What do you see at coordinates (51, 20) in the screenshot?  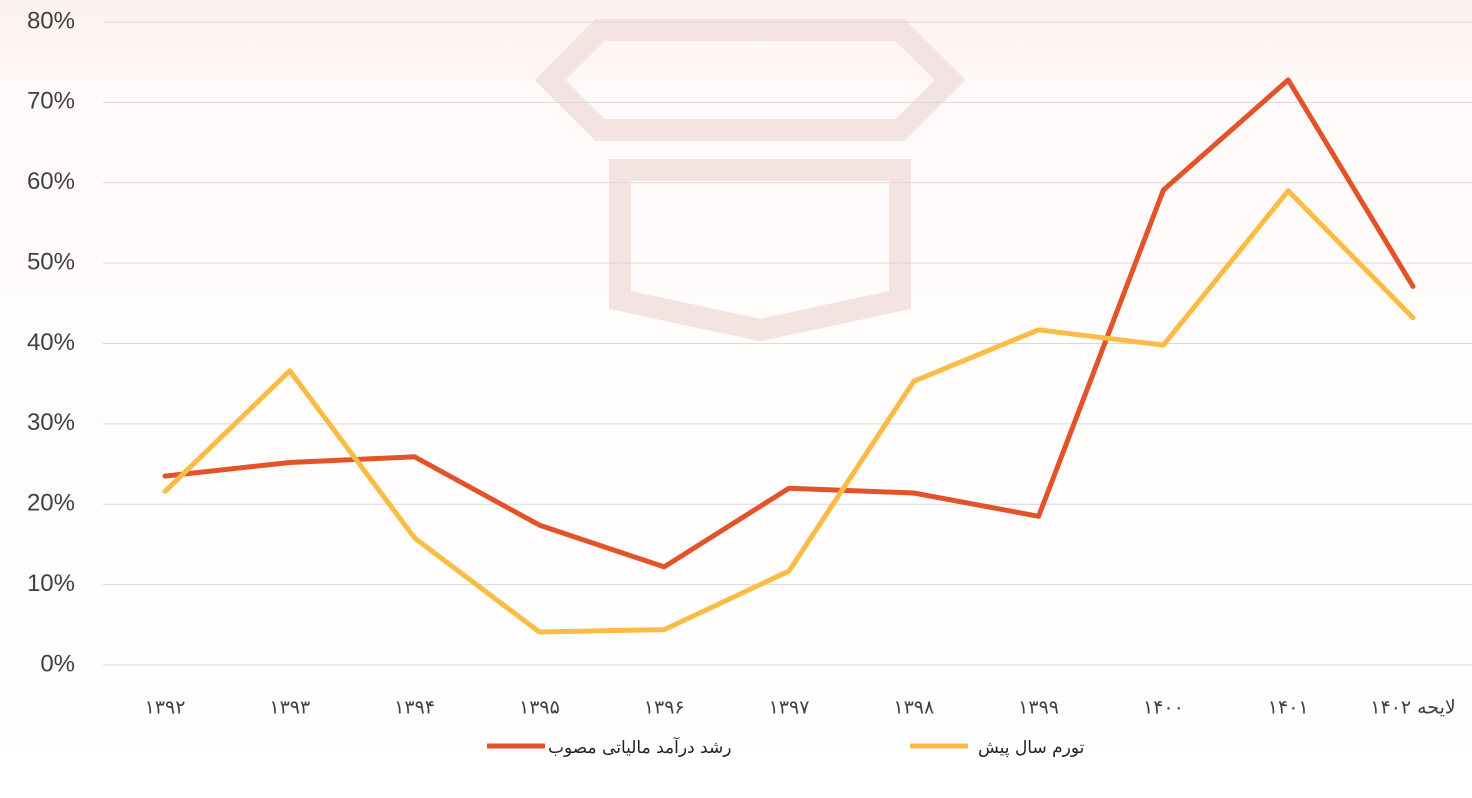 I see `y-tick-label: 80%` at bounding box center [51, 20].